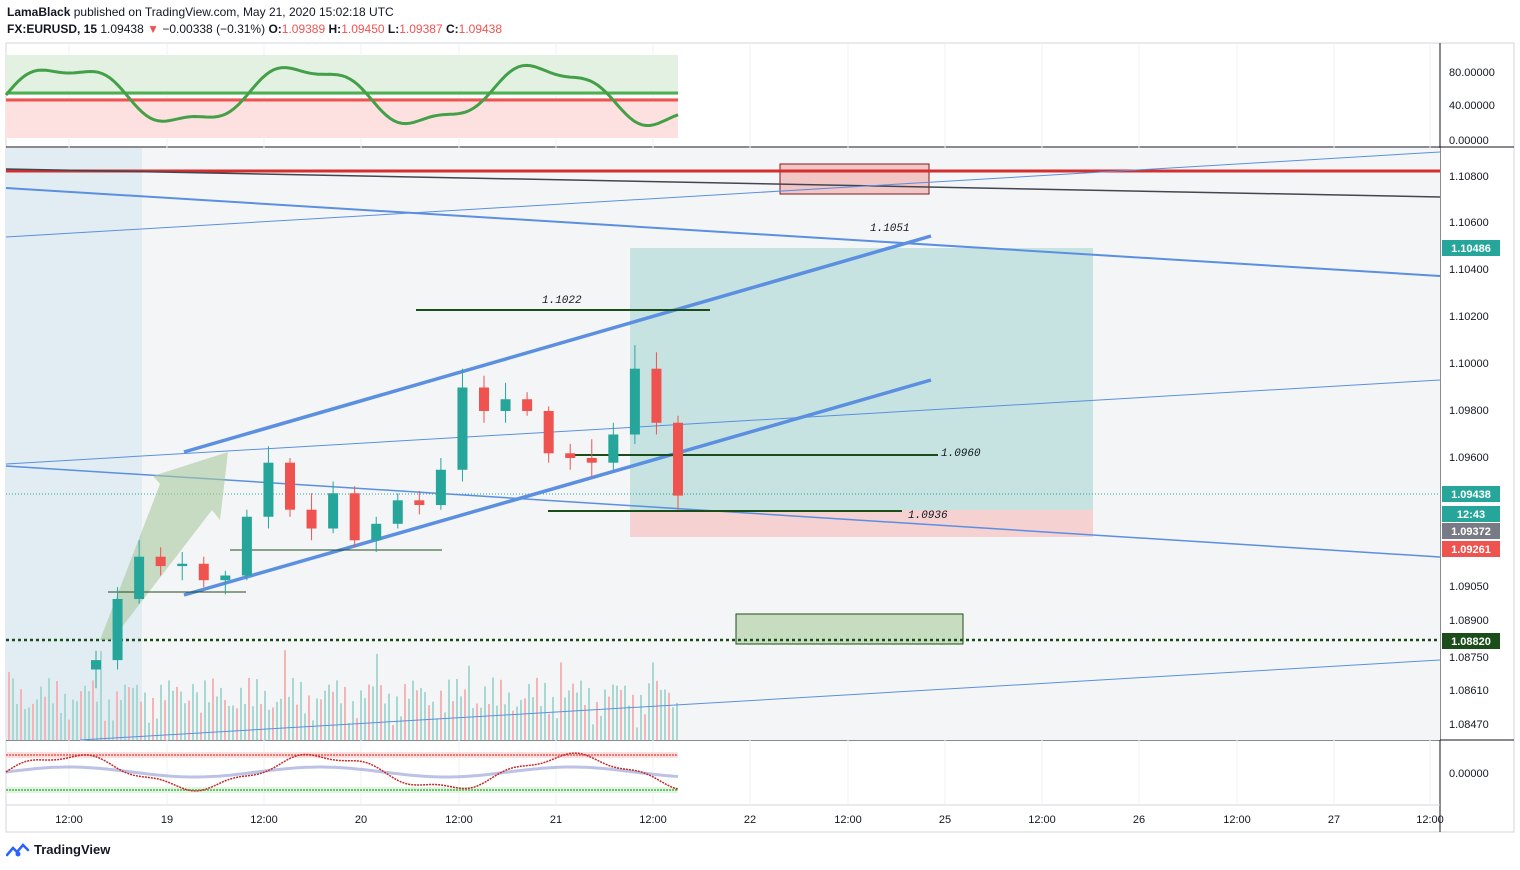 Image resolution: width=1520 pixels, height=870 pixels. I want to click on channel-upper, so click(557, 344).